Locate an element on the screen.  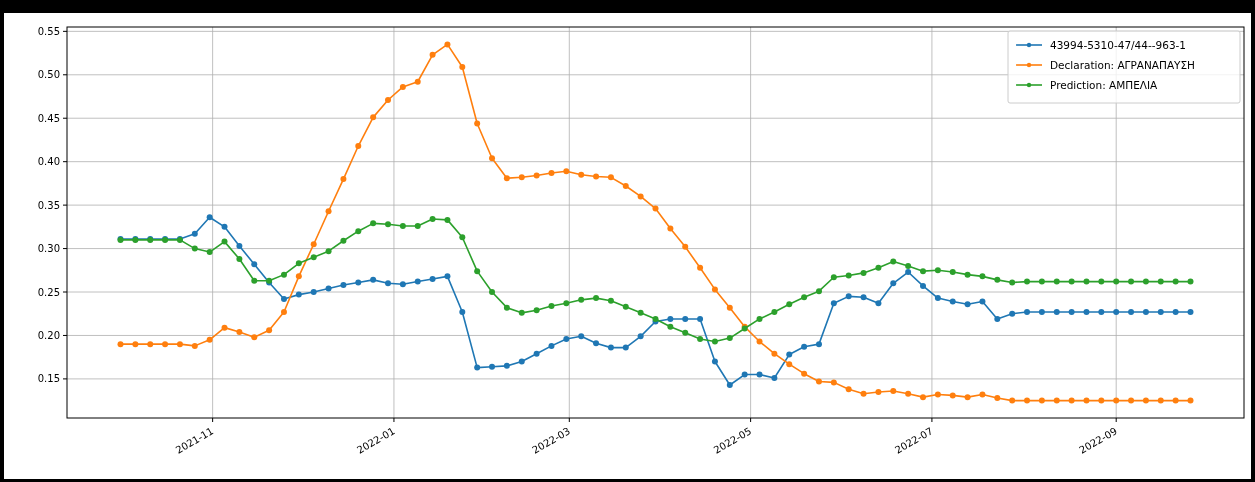
y-tick-label: 0.30 is located at coordinates (48, 249).